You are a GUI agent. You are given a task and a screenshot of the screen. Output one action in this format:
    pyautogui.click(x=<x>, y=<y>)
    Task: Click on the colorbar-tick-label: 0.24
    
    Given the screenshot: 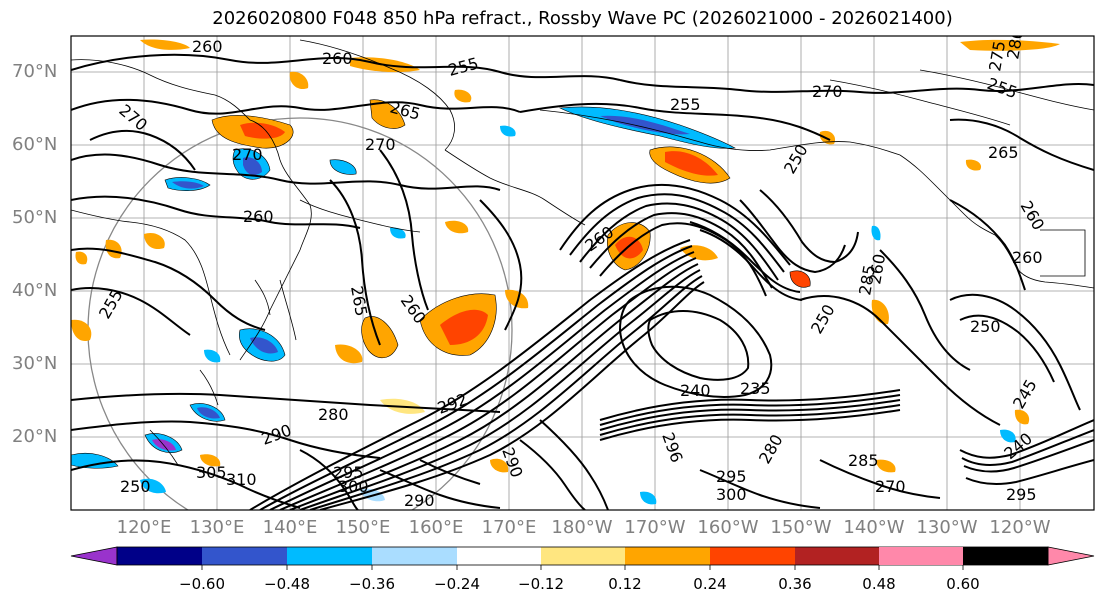 What is the action you would take?
    pyautogui.click(x=710, y=584)
    